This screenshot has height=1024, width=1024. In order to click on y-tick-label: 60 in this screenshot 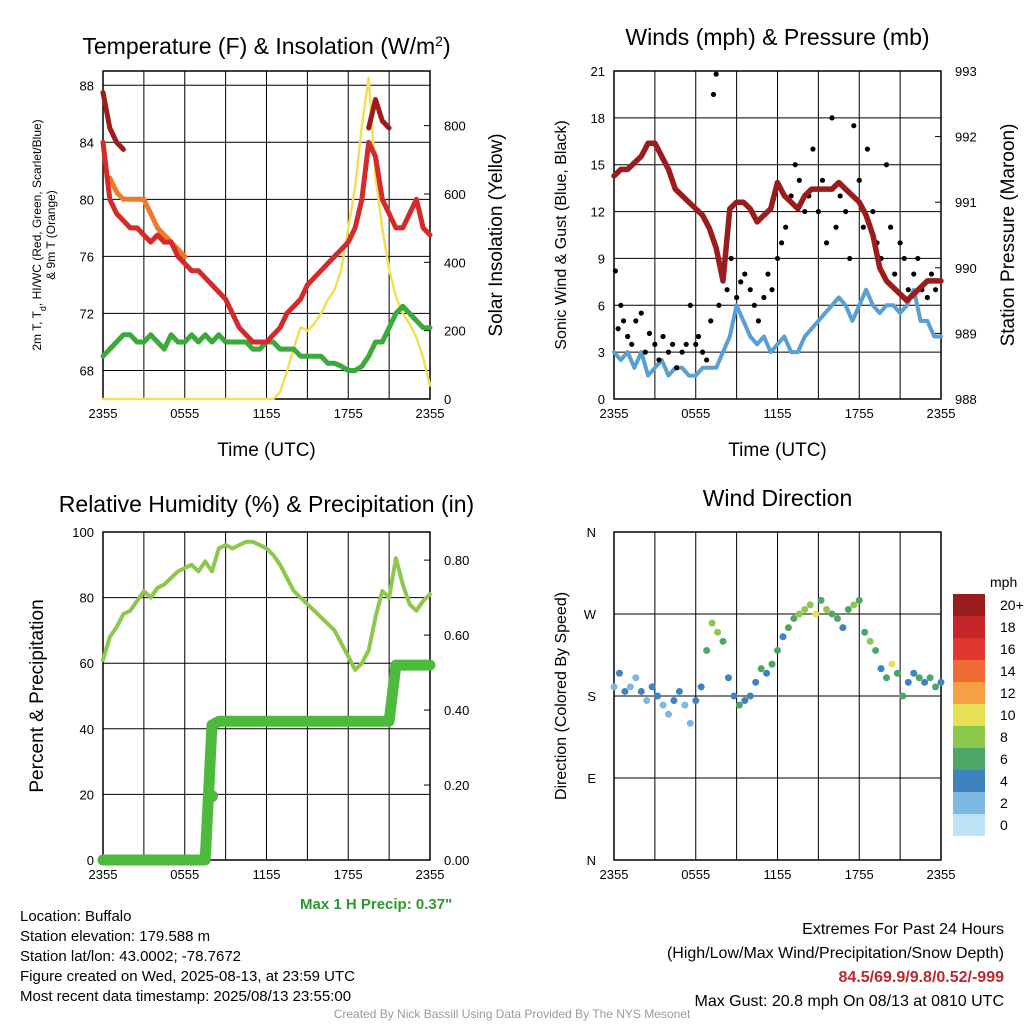, I will do `click(87, 663)`.